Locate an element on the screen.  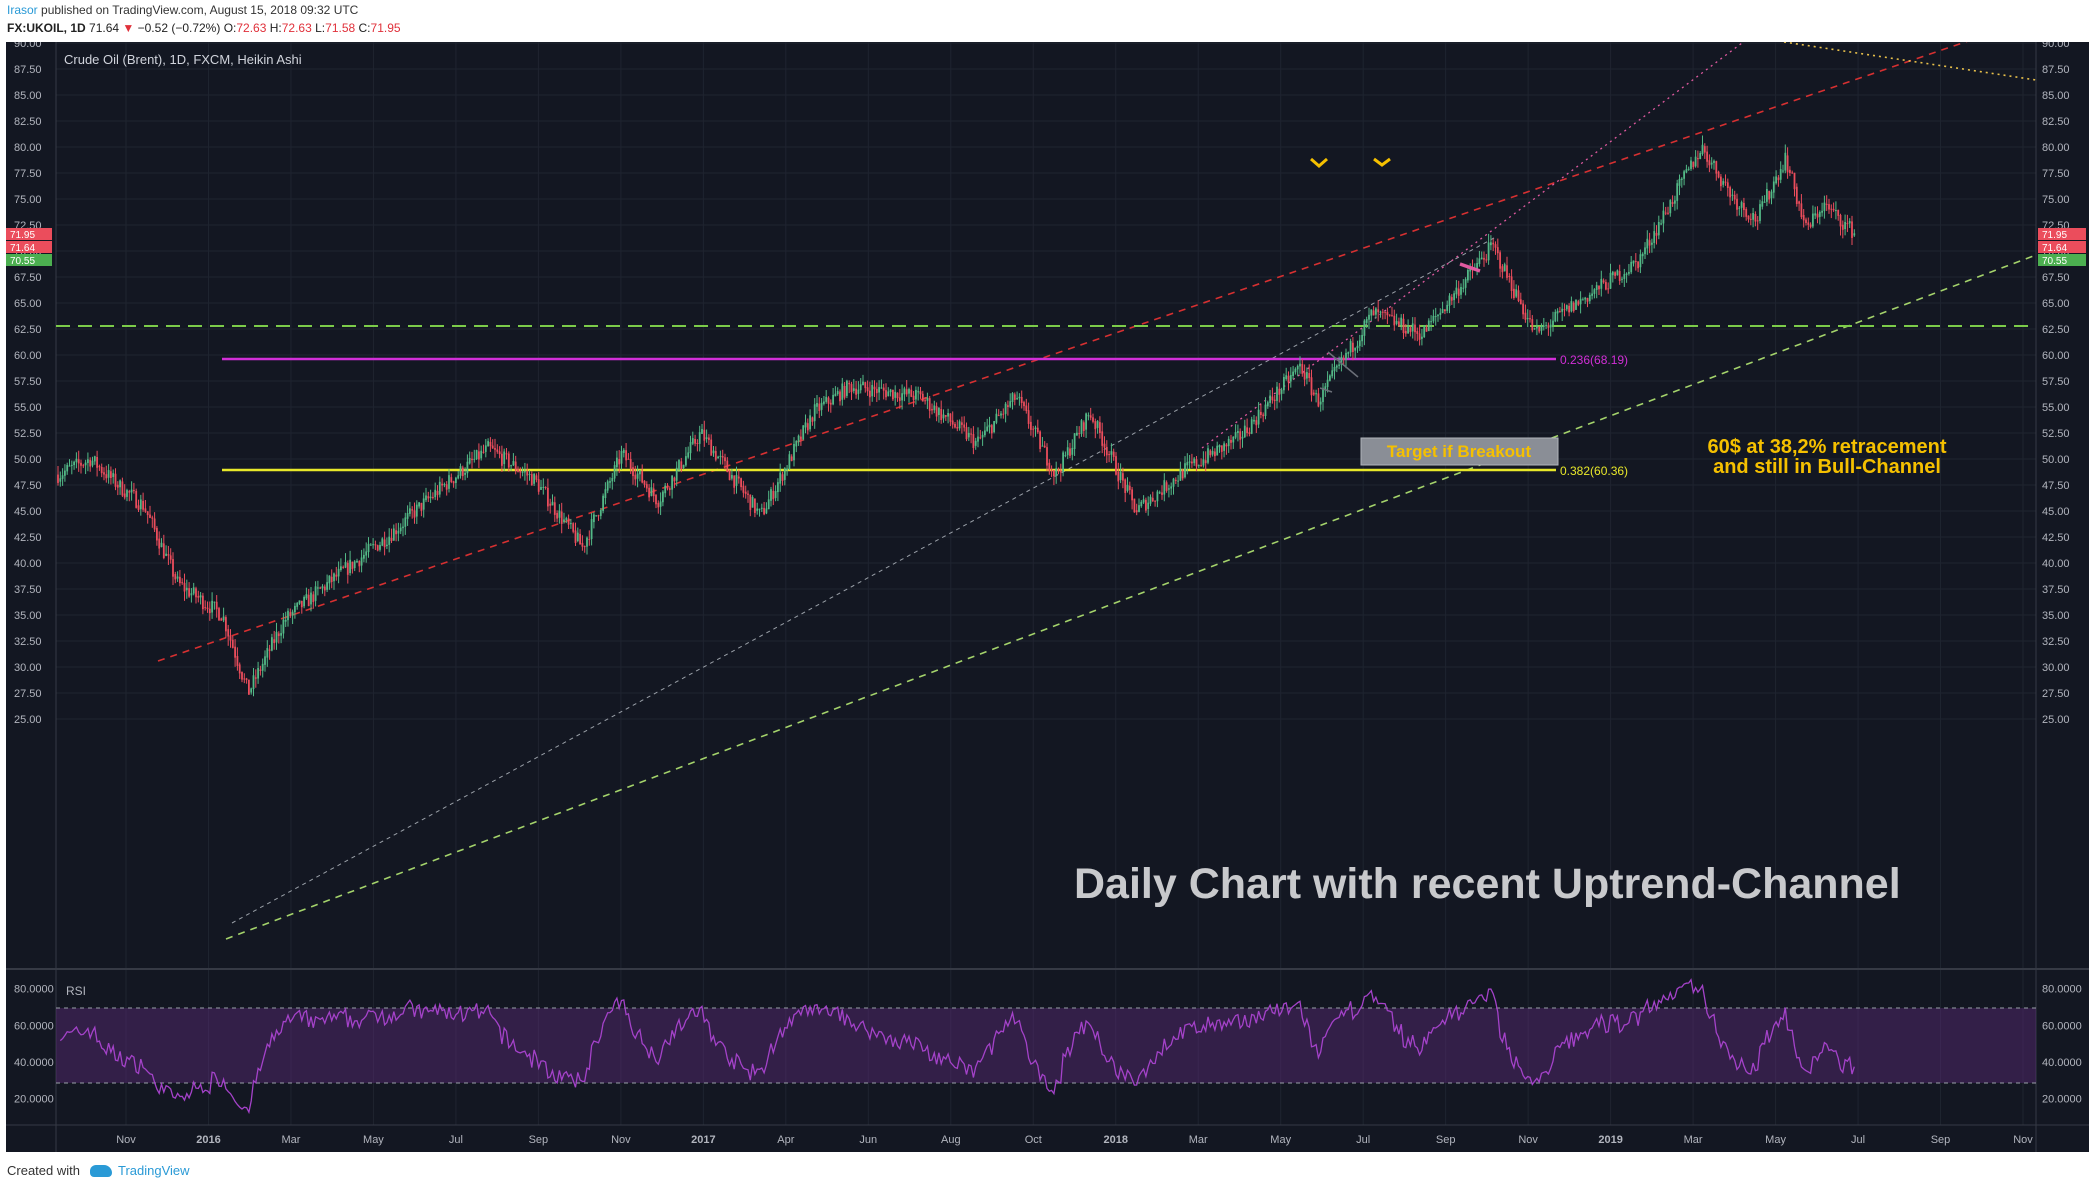
time-tick: Apr is located at coordinates (785, 1140).